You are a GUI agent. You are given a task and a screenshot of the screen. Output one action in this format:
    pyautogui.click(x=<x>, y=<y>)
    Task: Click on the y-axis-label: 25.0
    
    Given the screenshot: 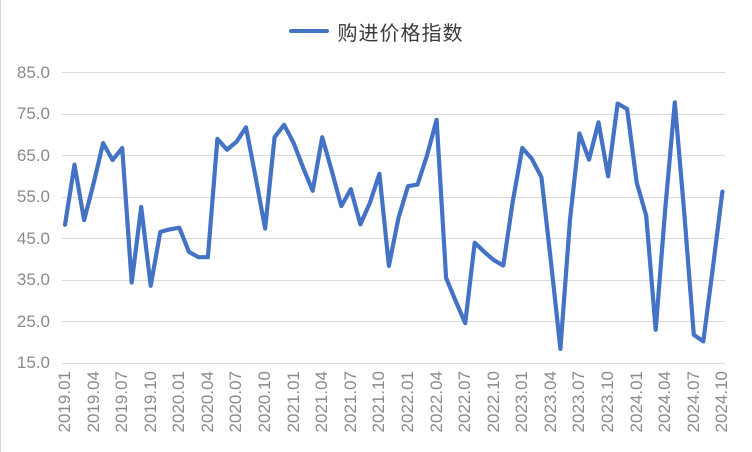 What is the action you would take?
    pyautogui.click(x=33, y=321)
    